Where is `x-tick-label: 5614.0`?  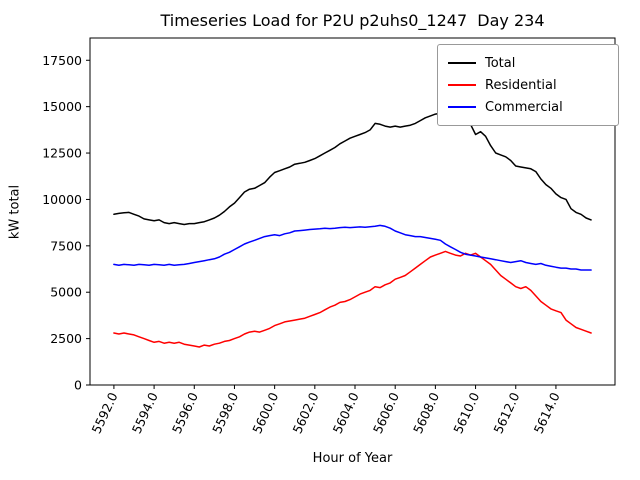
x-tick-label: 5614.0 is located at coordinates (547, 413).